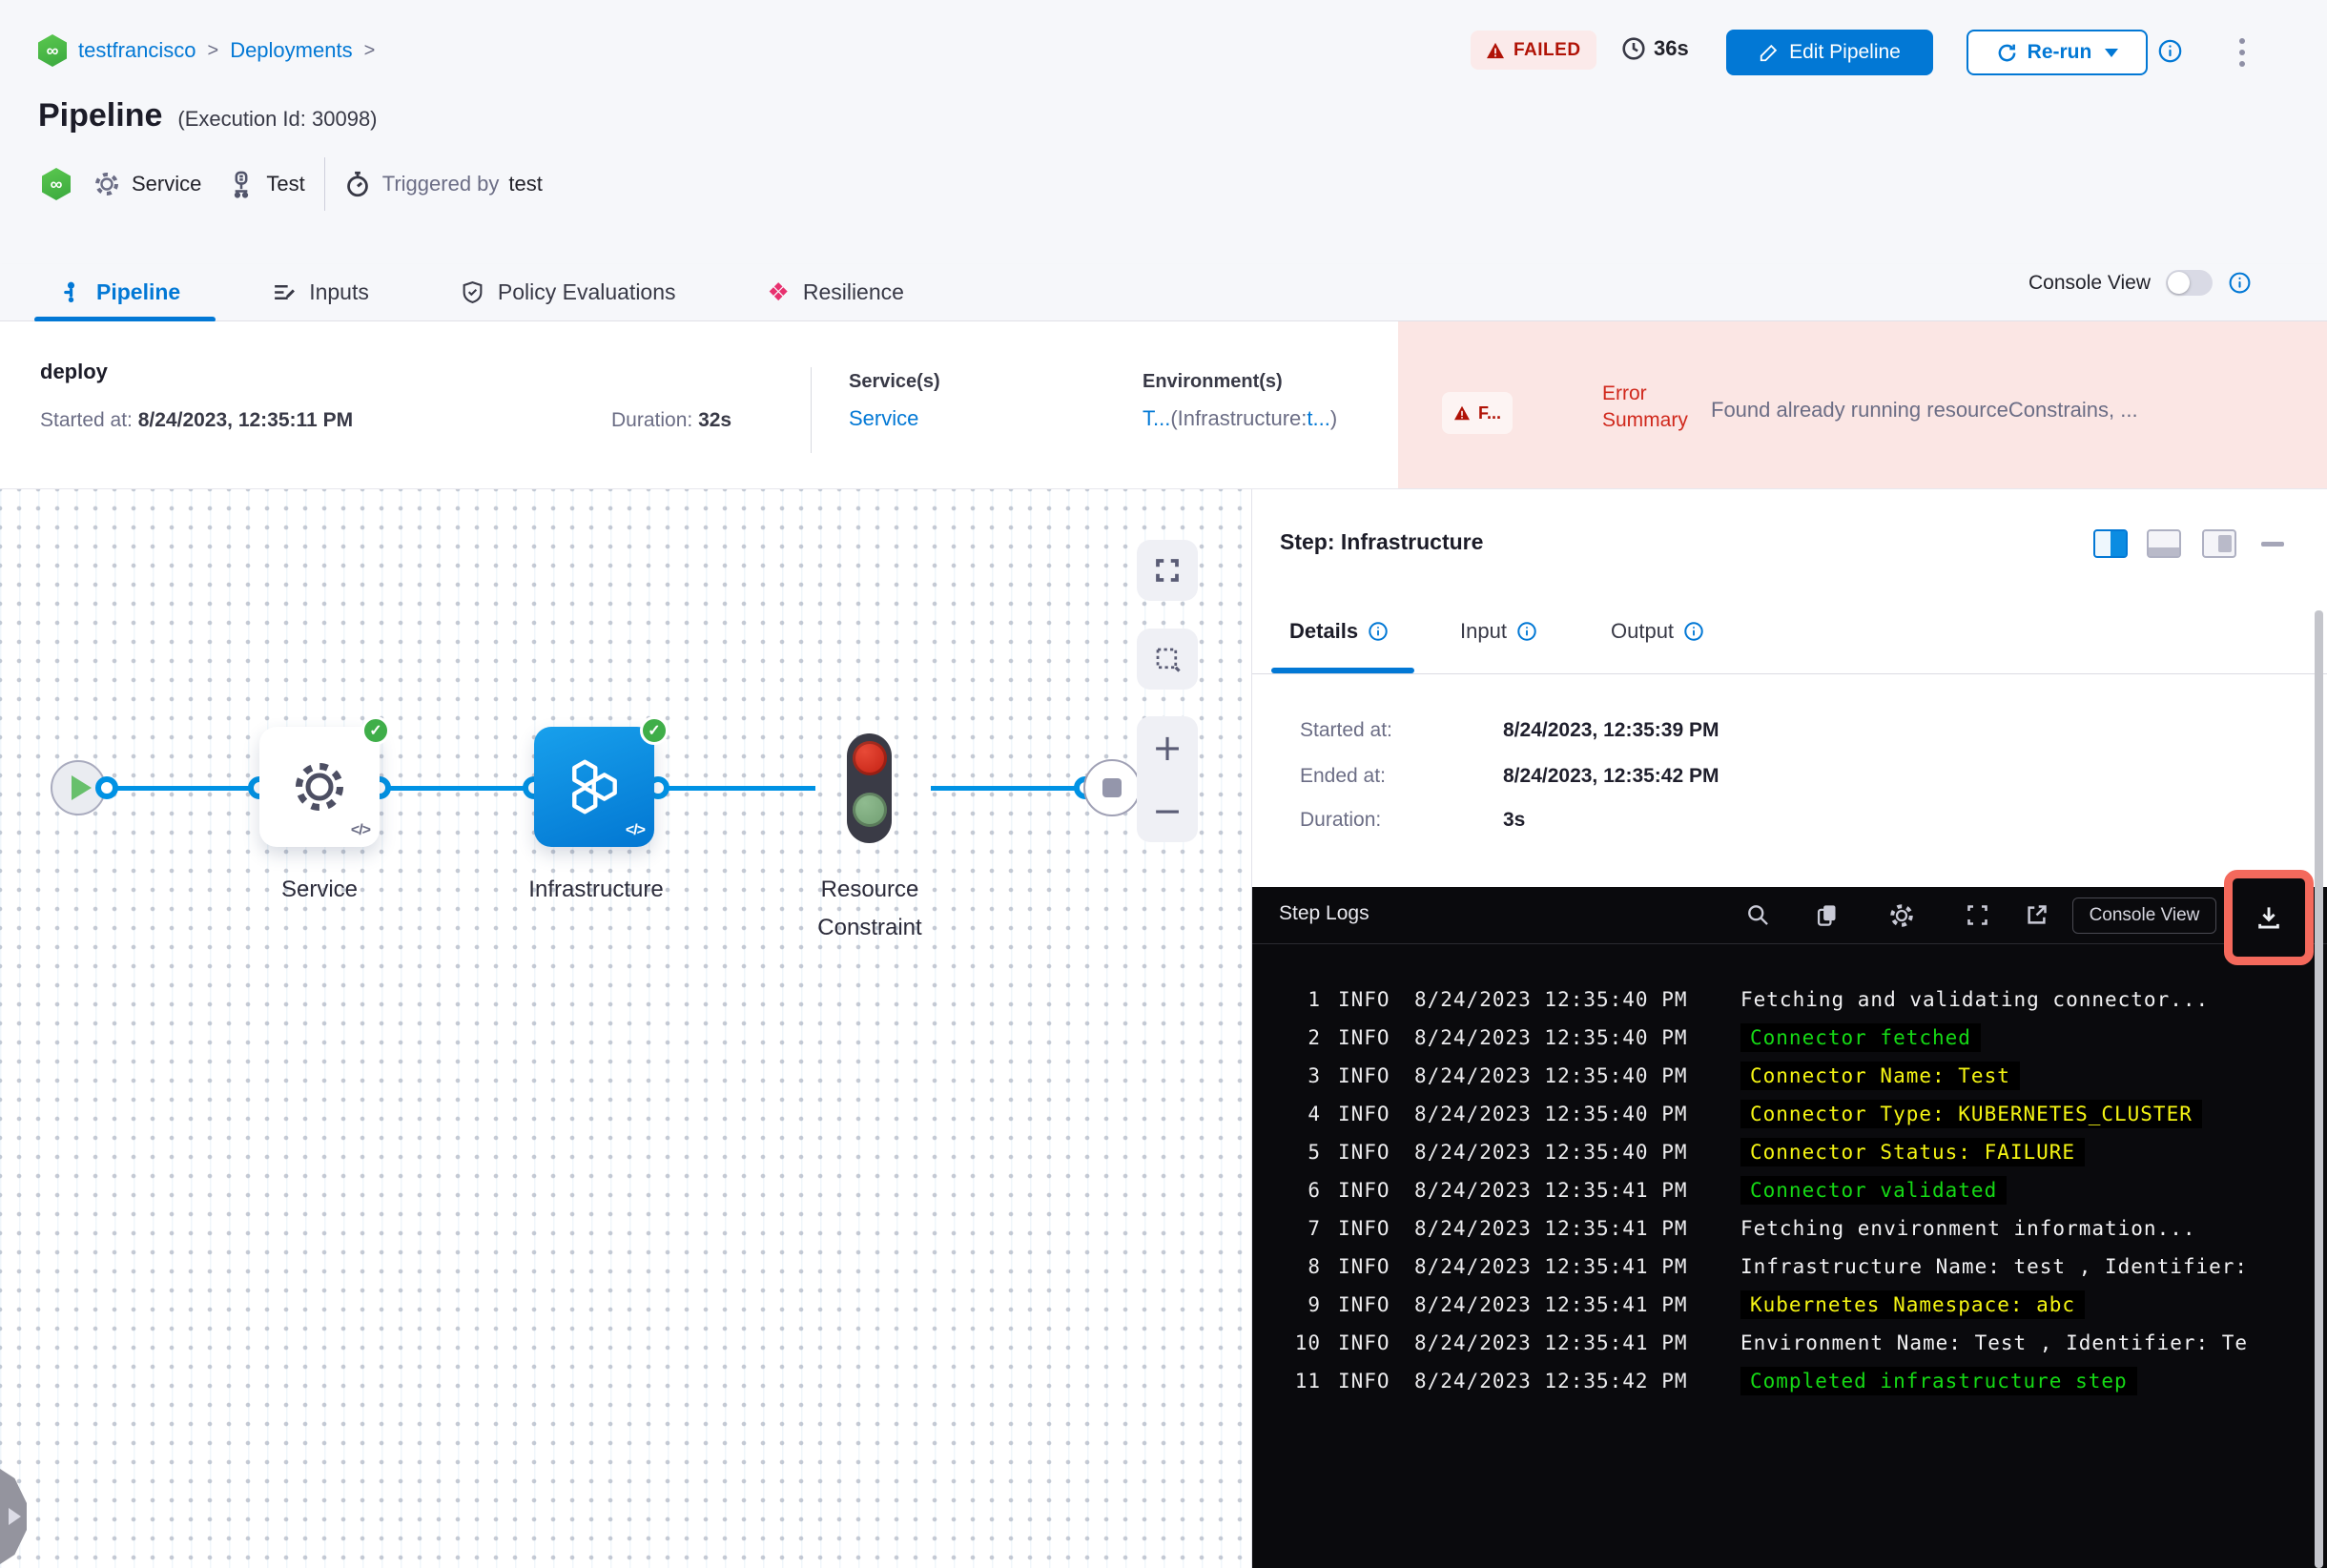 The height and width of the screenshot is (1568, 2327). I want to click on fullscreen-button, so click(1167, 570).